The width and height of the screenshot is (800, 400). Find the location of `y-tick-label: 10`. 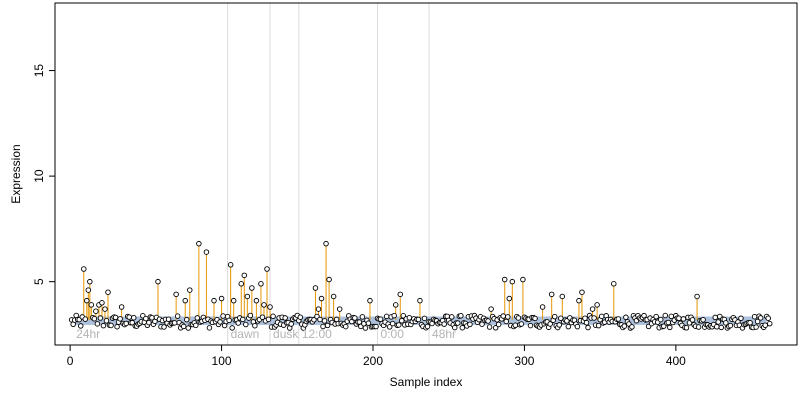

y-tick-label: 10 is located at coordinates (39, 176).